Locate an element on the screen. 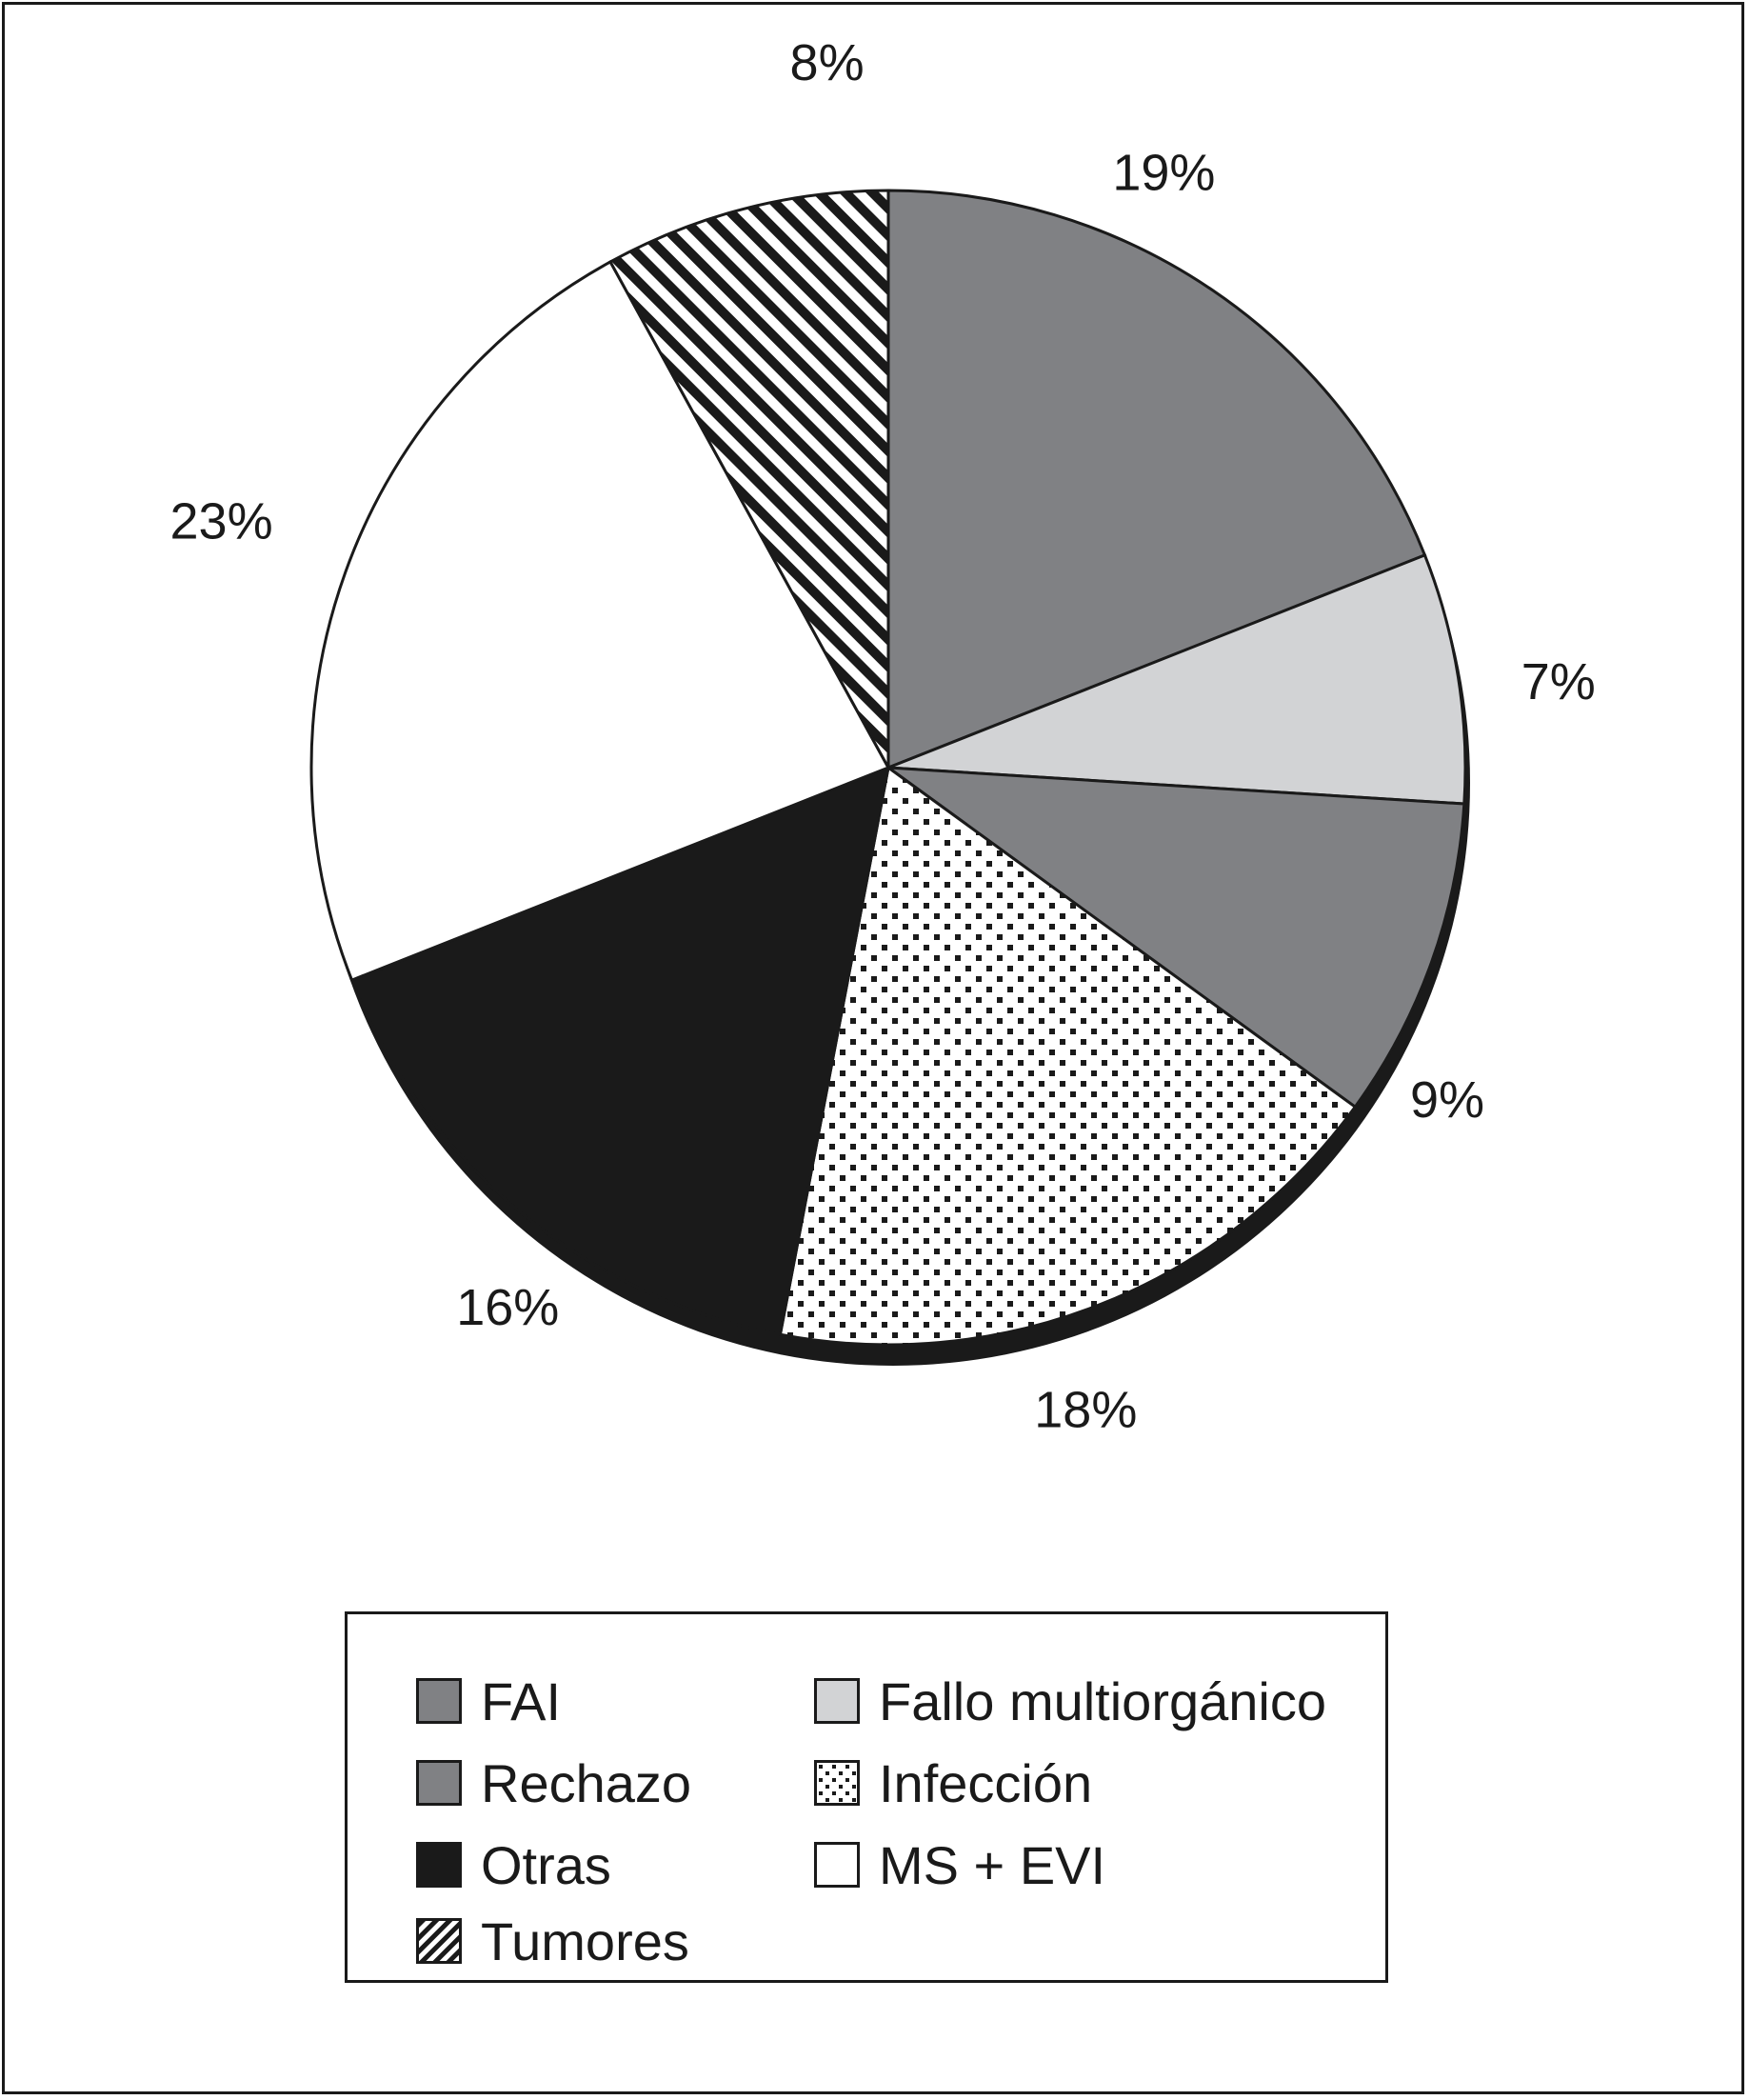  legend-item: Tumores is located at coordinates (552, 1941).